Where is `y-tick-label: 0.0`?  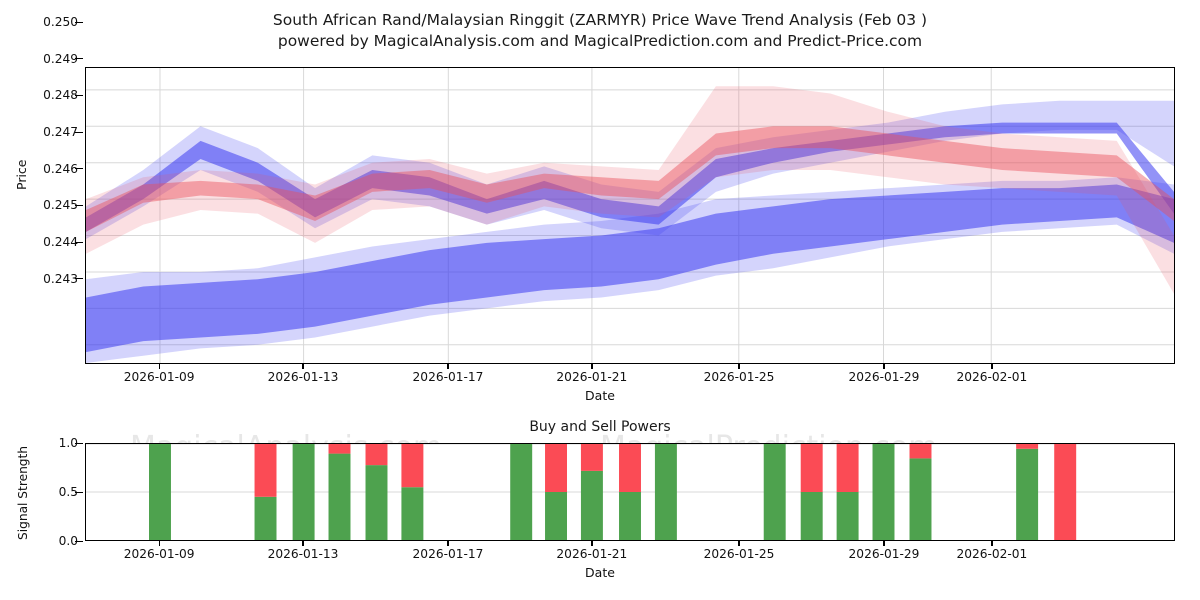 y-tick-label: 0.0 is located at coordinates (68, 541).